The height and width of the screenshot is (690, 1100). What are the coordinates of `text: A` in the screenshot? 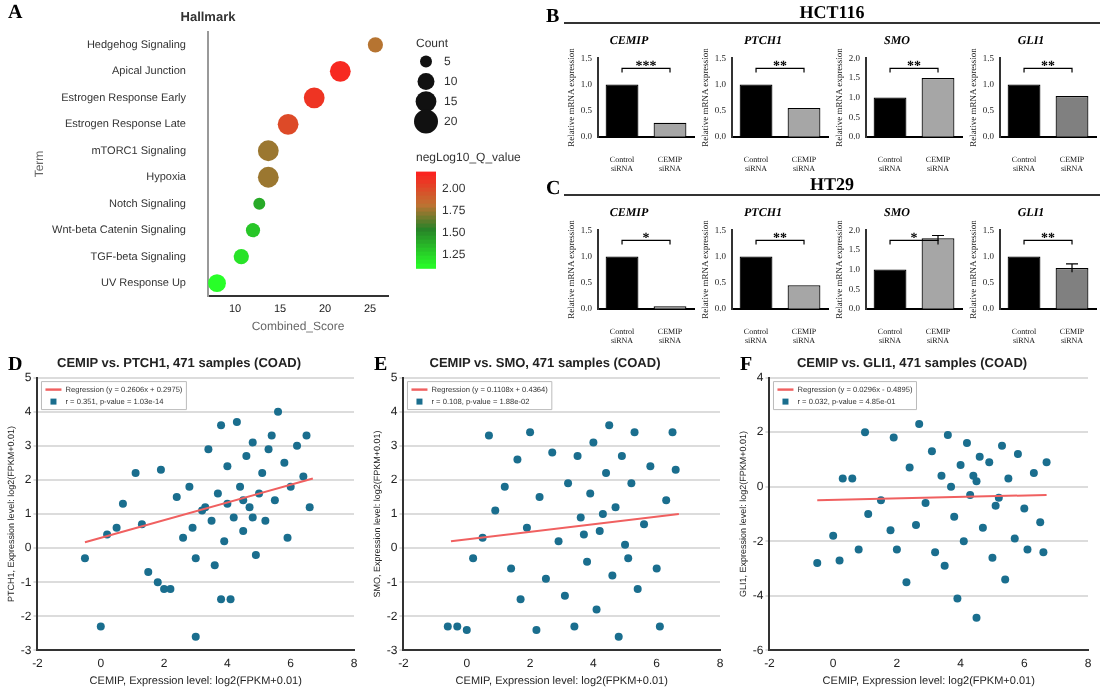 It's located at (15, 13).